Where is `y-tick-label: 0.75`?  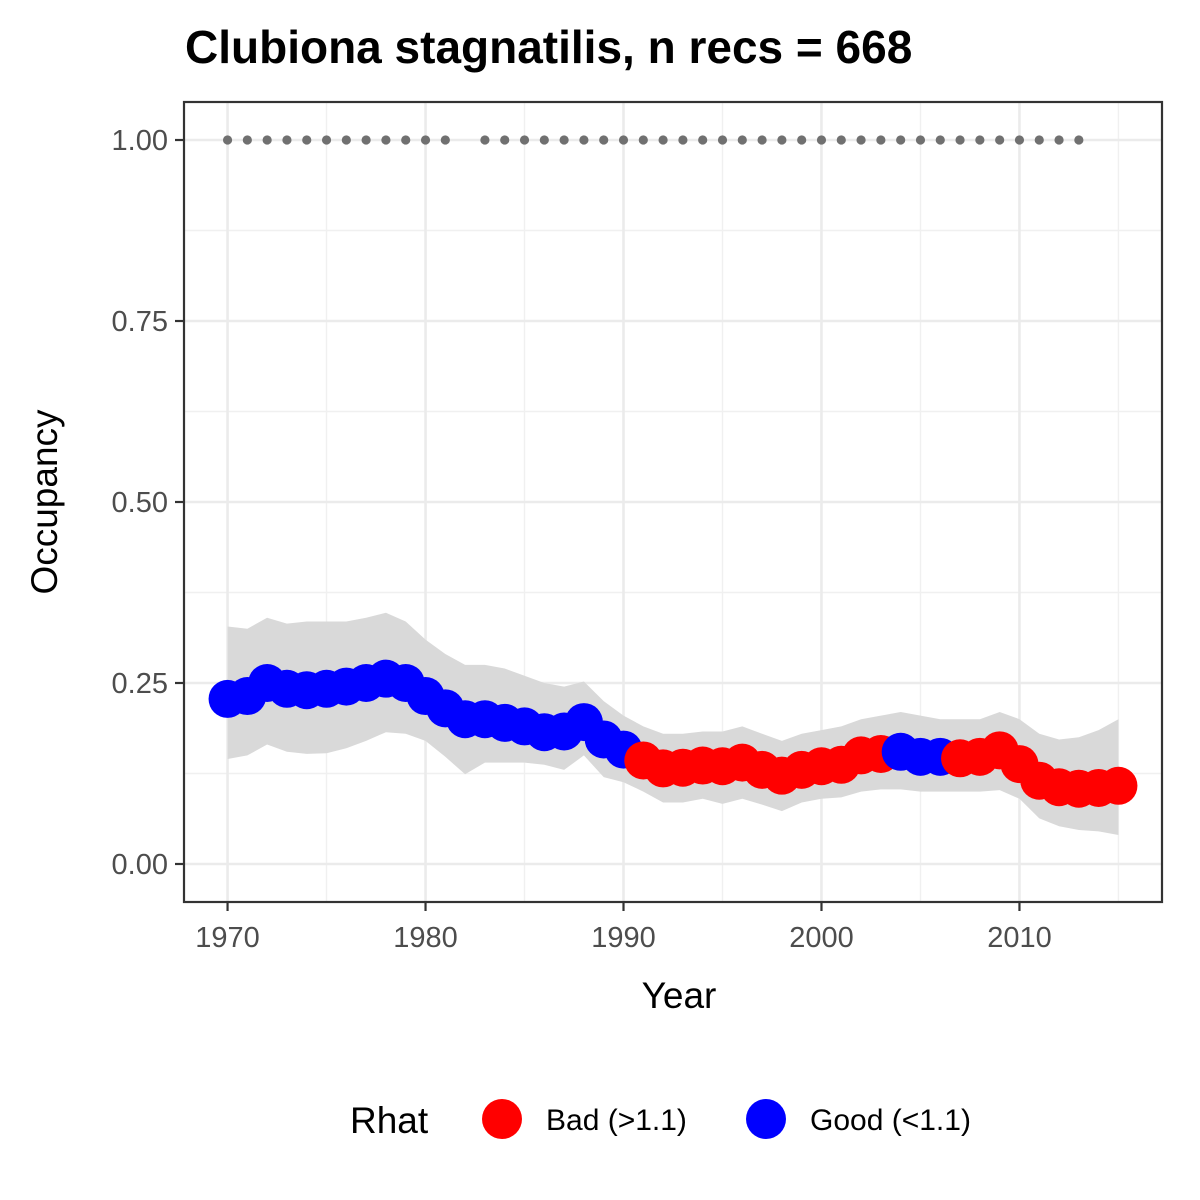
y-tick-label: 0.75 is located at coordinates (140, 322).